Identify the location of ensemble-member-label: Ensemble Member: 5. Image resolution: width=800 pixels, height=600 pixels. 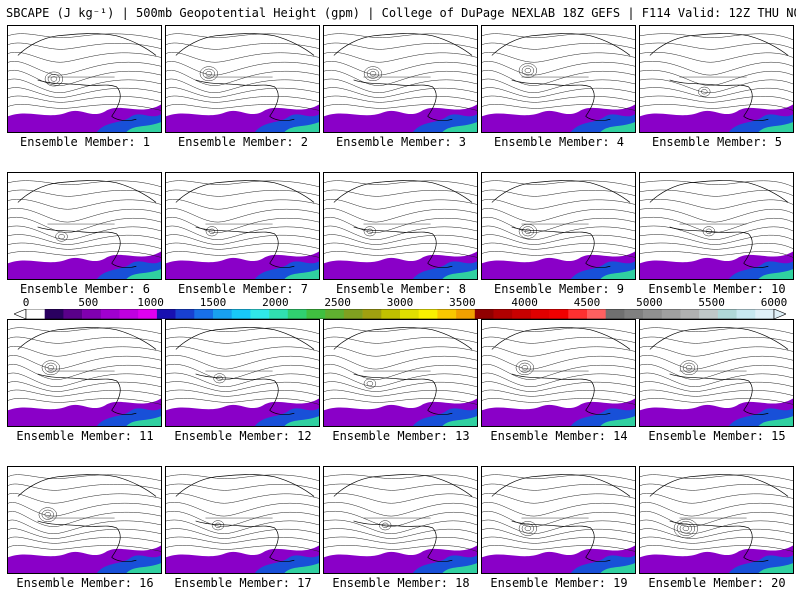
(717, 142).